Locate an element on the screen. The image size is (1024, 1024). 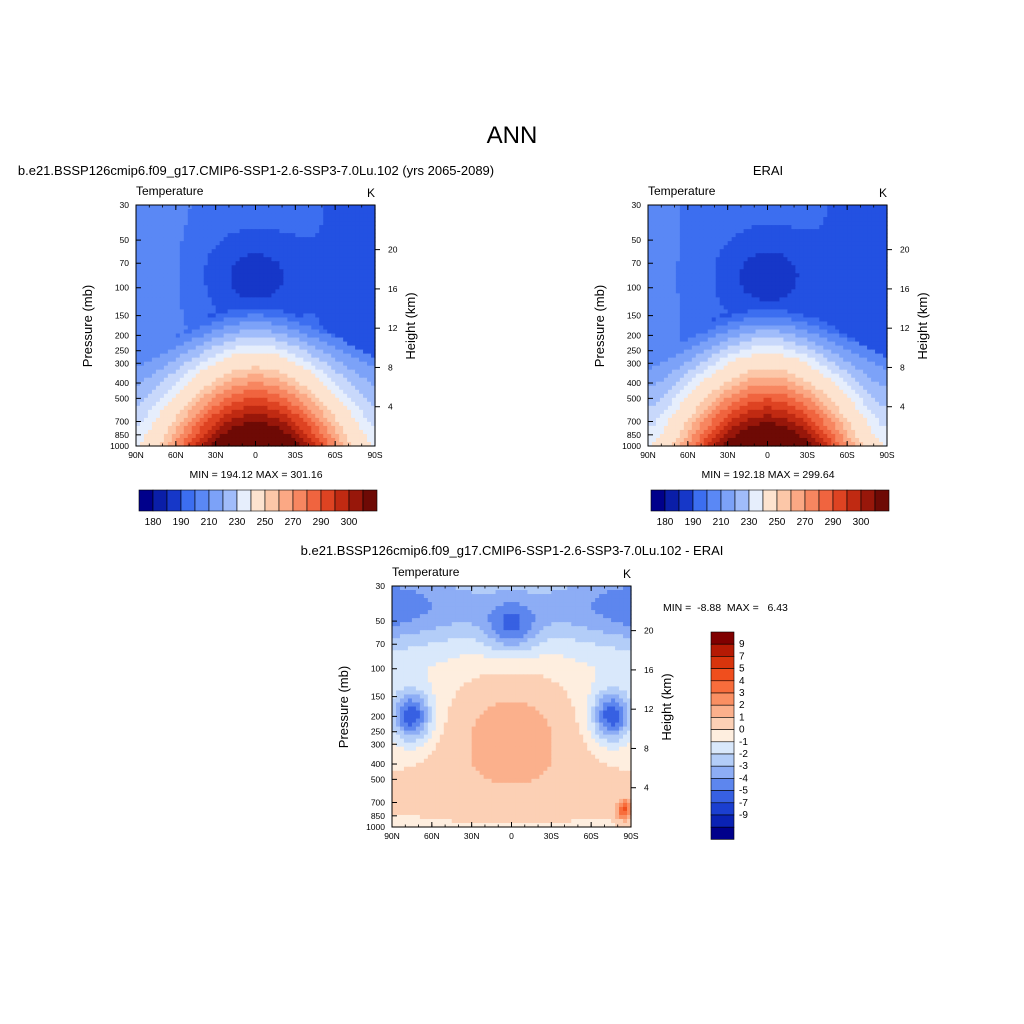
model-y2-tick-label: 4 is located at coordinates (390, 407).